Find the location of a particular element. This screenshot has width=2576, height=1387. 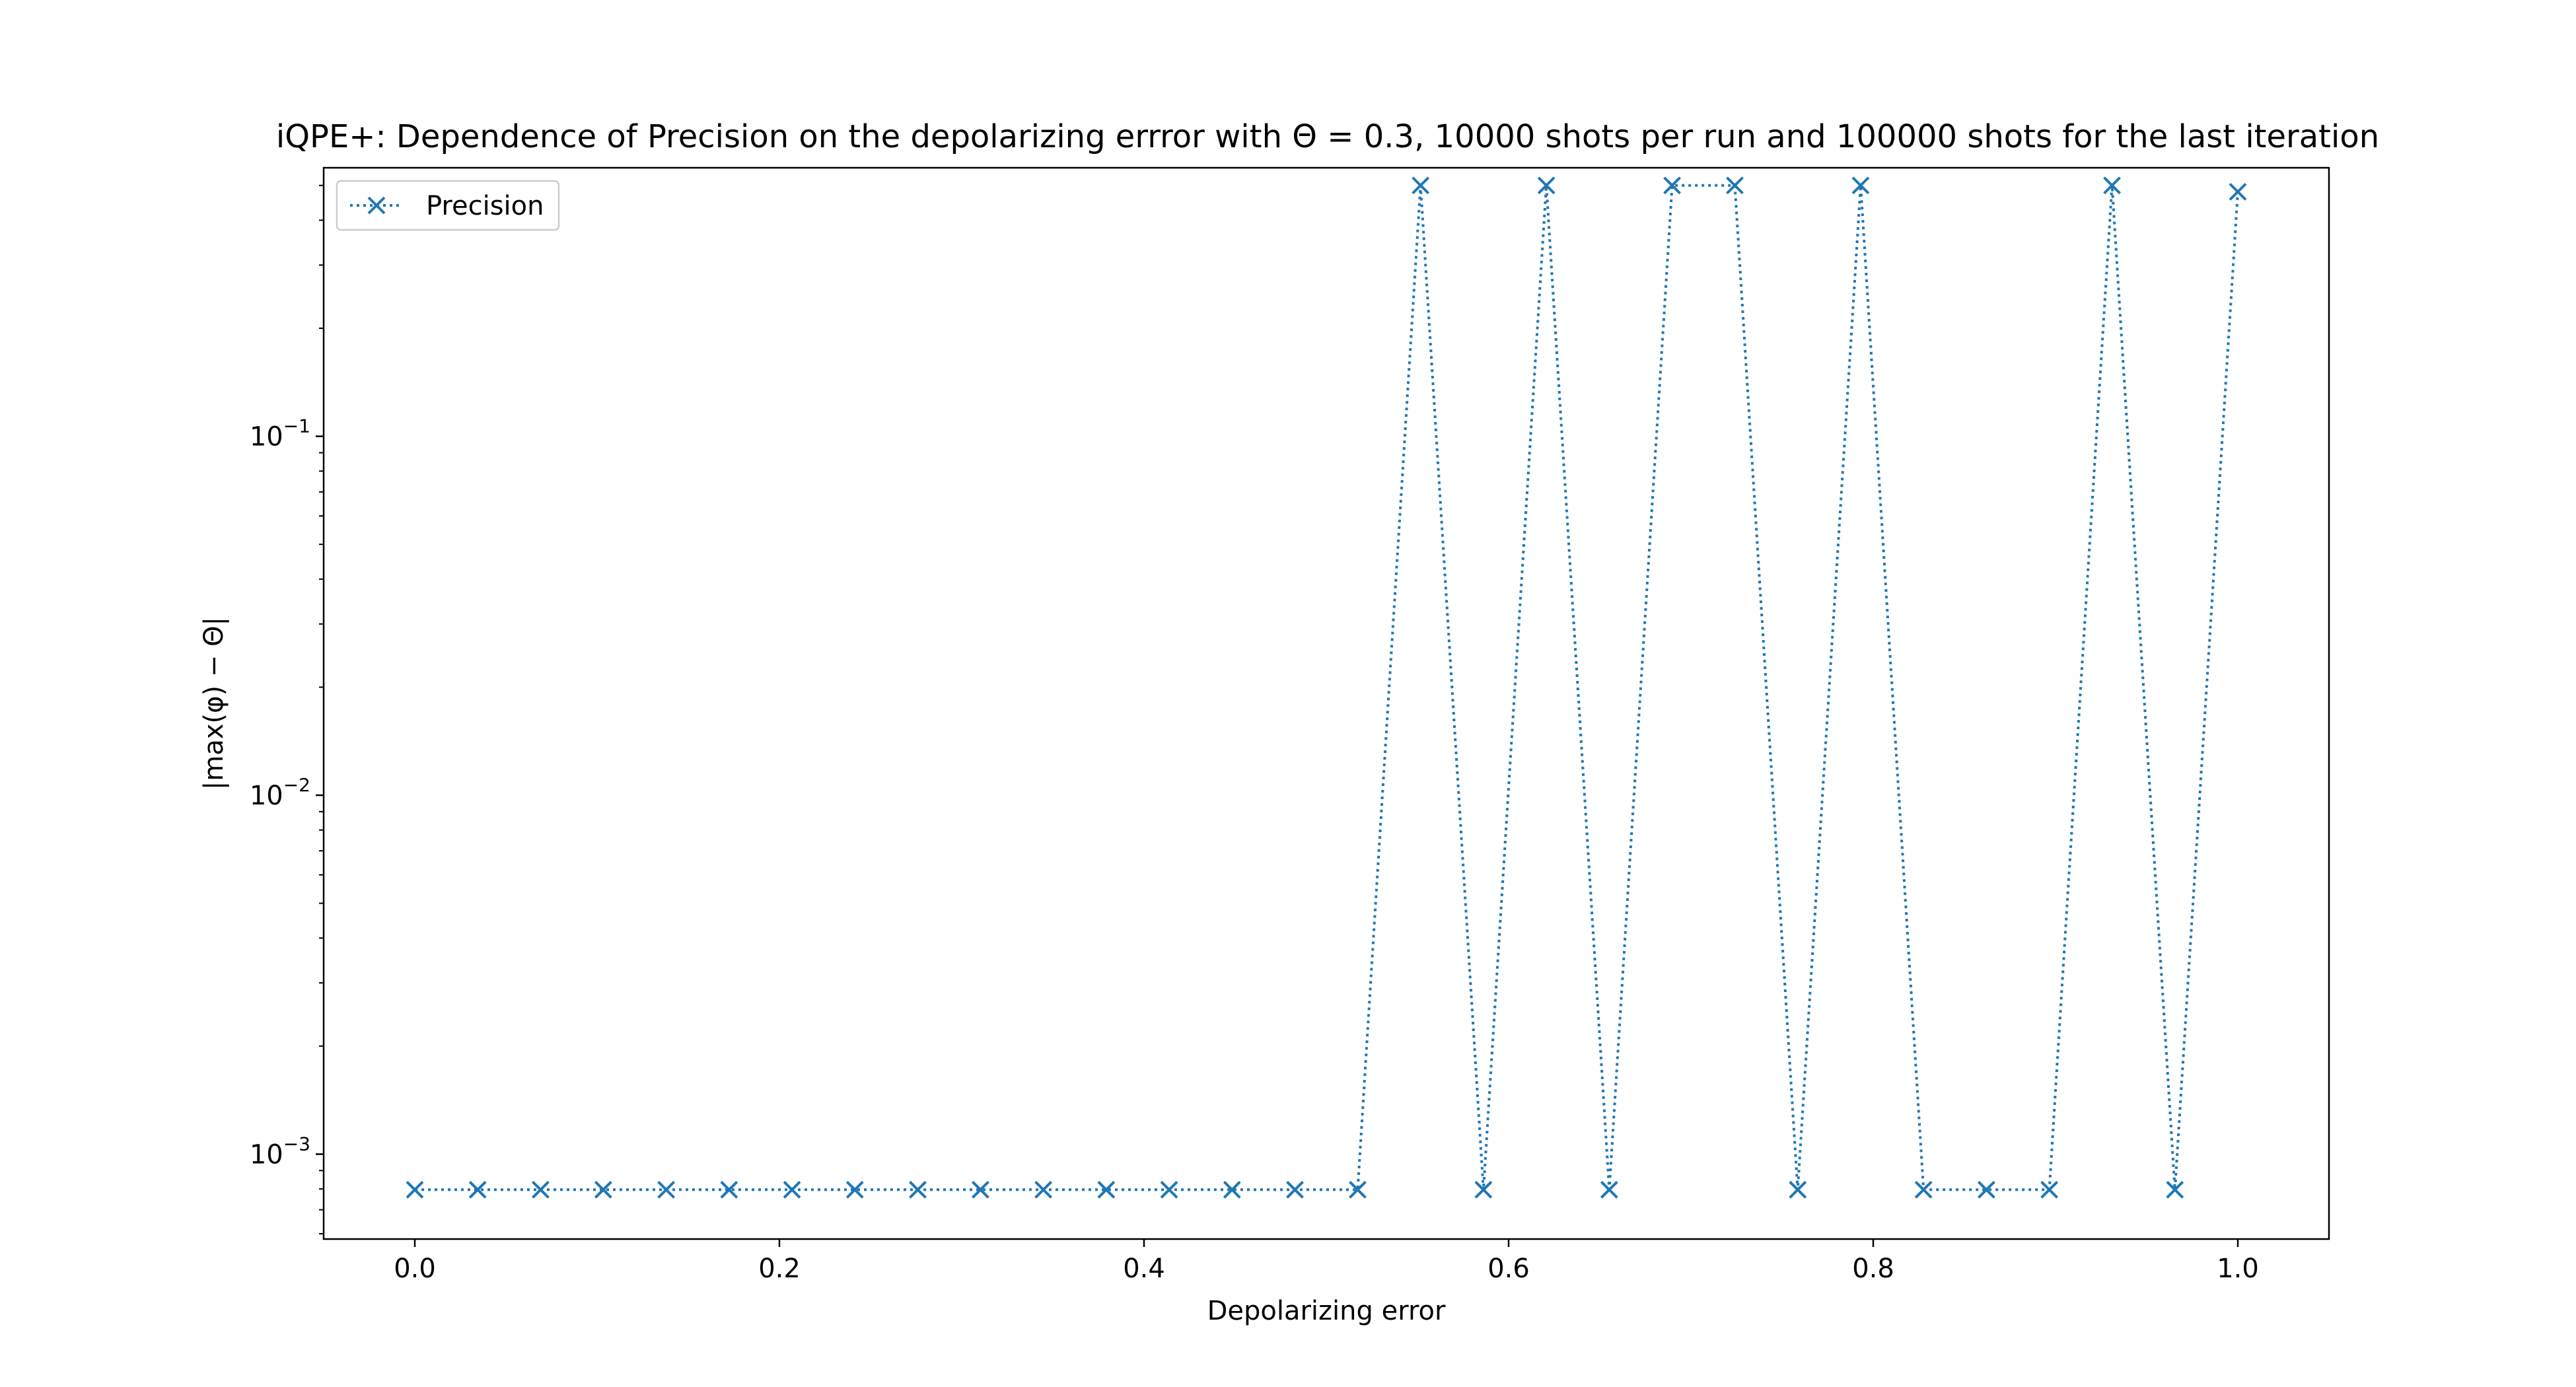

y-tick-label: 10⁻¹ is located at coordinates (280, 433).